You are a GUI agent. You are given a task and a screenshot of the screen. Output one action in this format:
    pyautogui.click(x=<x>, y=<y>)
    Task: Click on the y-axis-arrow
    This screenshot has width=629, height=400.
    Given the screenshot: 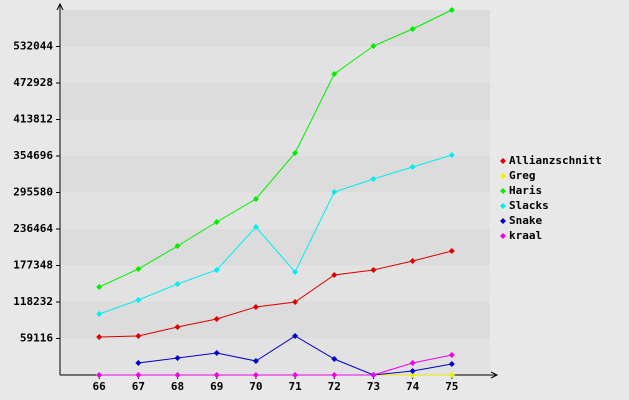 What is the action you would take?
    pyautogui.click(x=60, y=6)
    